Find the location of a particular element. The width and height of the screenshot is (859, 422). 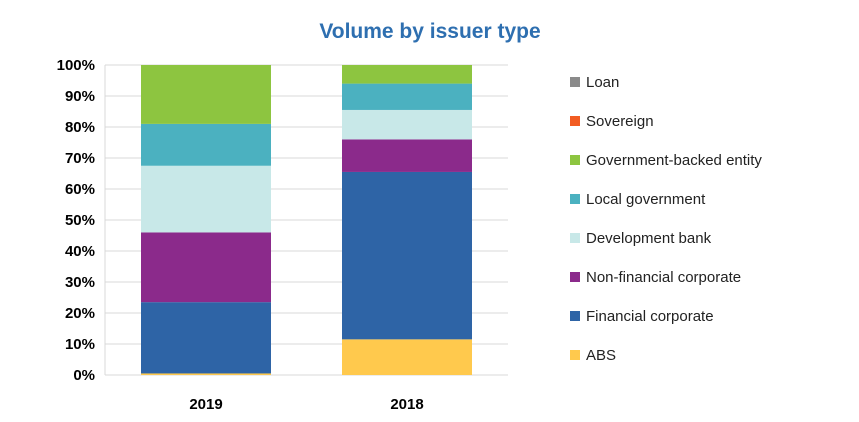

y-tick-label: 50% is located at coordinates (80, 220).